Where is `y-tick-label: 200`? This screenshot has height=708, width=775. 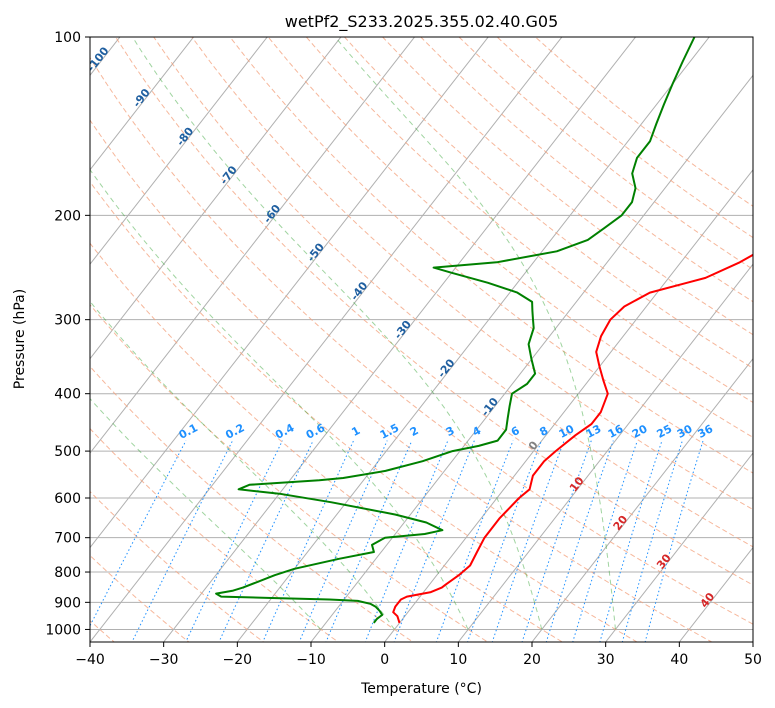 y-tick-label: 200 is located at coordinates (67, 216).